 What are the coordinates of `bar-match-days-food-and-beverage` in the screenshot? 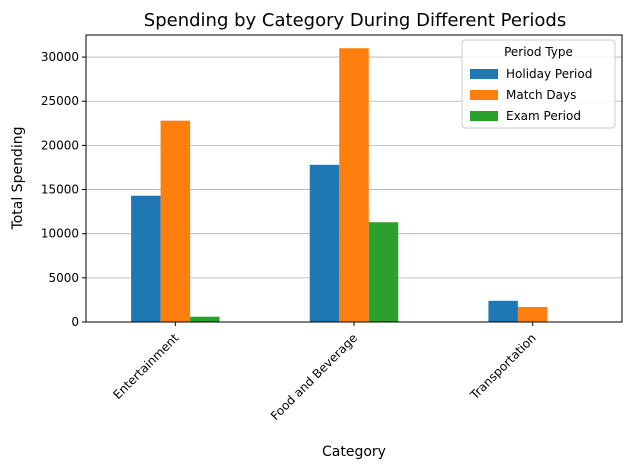 It's located at (354, 185).